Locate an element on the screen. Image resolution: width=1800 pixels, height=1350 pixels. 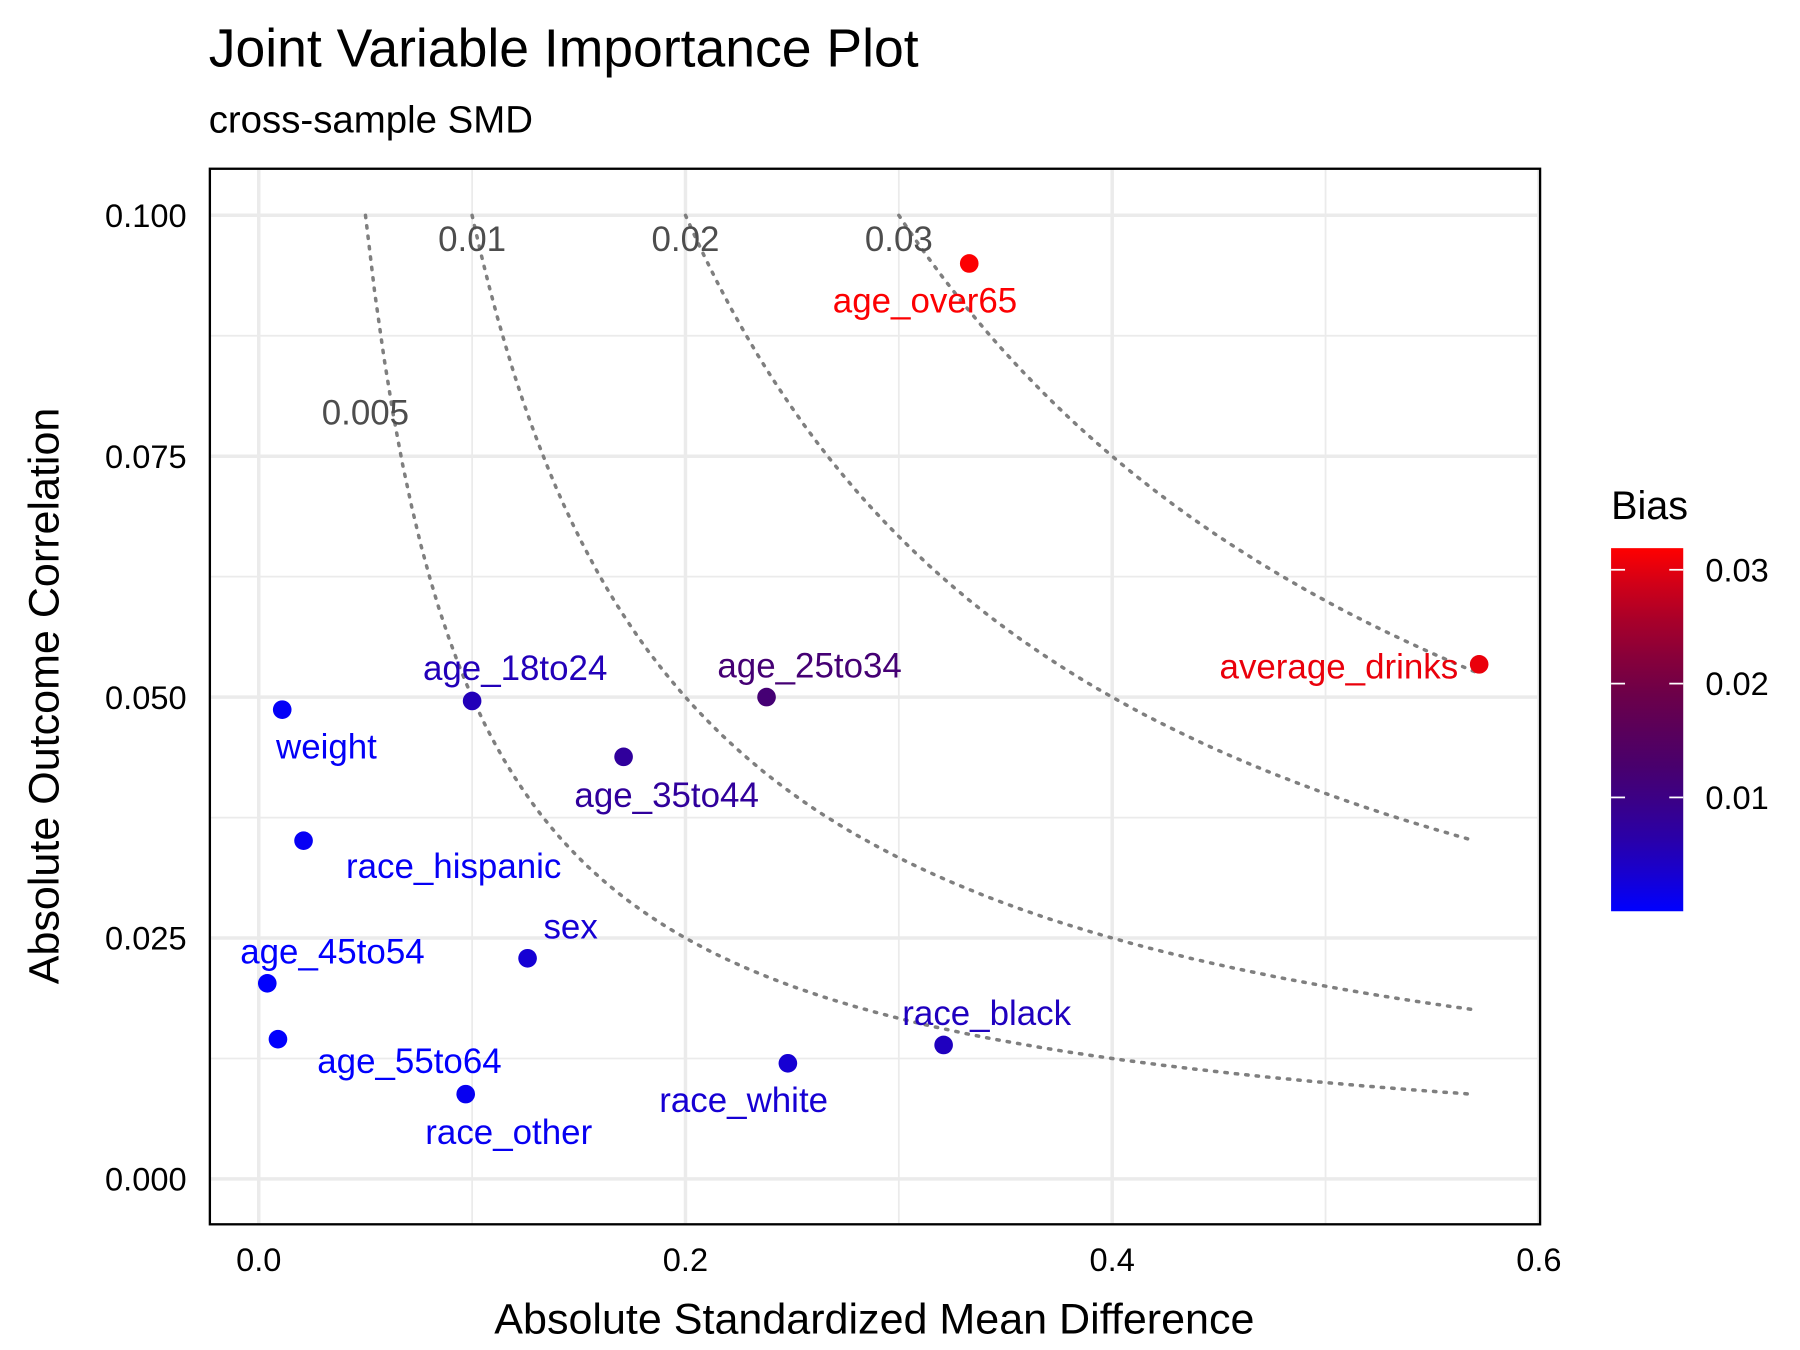
contour-label: 0.005 is located at coordinates (365, 412).